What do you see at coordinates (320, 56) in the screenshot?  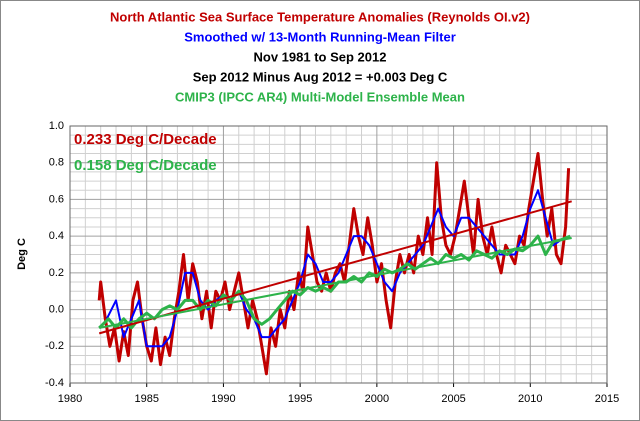 I see `chart-title: Nov 1981 to Sep 2012` at bounding box center [320, 56].